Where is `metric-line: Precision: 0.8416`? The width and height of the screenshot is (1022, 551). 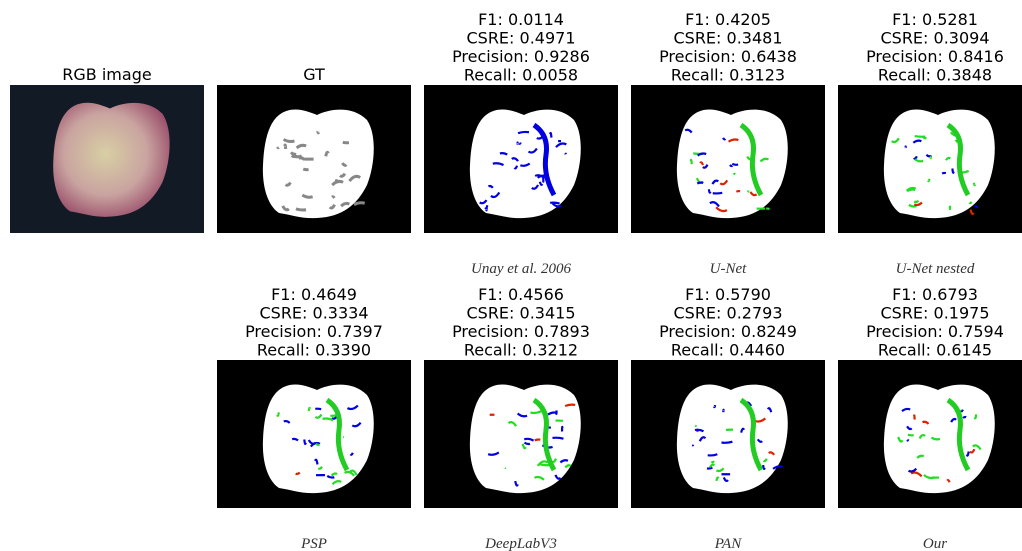
metric-line: Precision: 0.8416 is located at coordinates (935, 56).